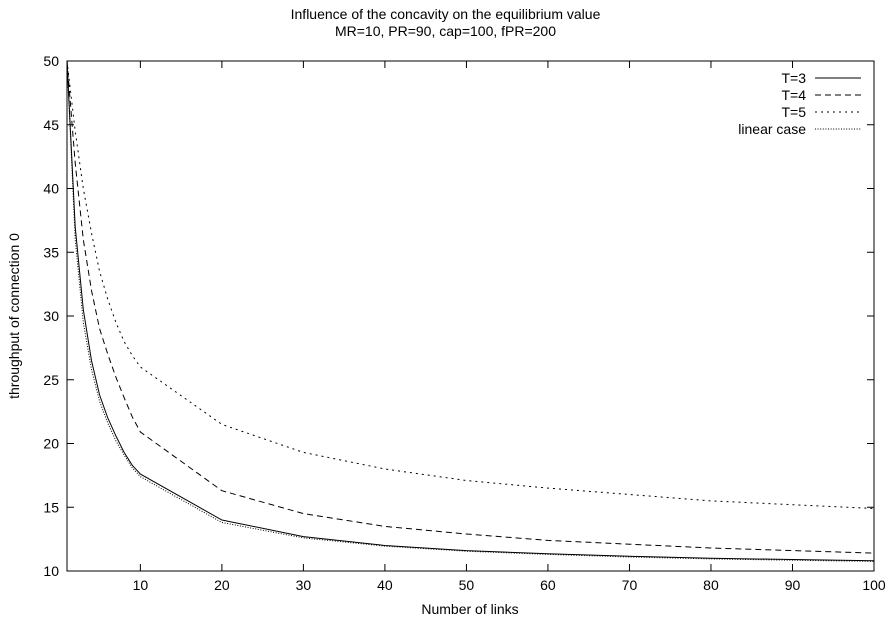 The height and width of the screenshot is (622, 891). I want to click on x-axis-label: Number of links, so click(469, 609).